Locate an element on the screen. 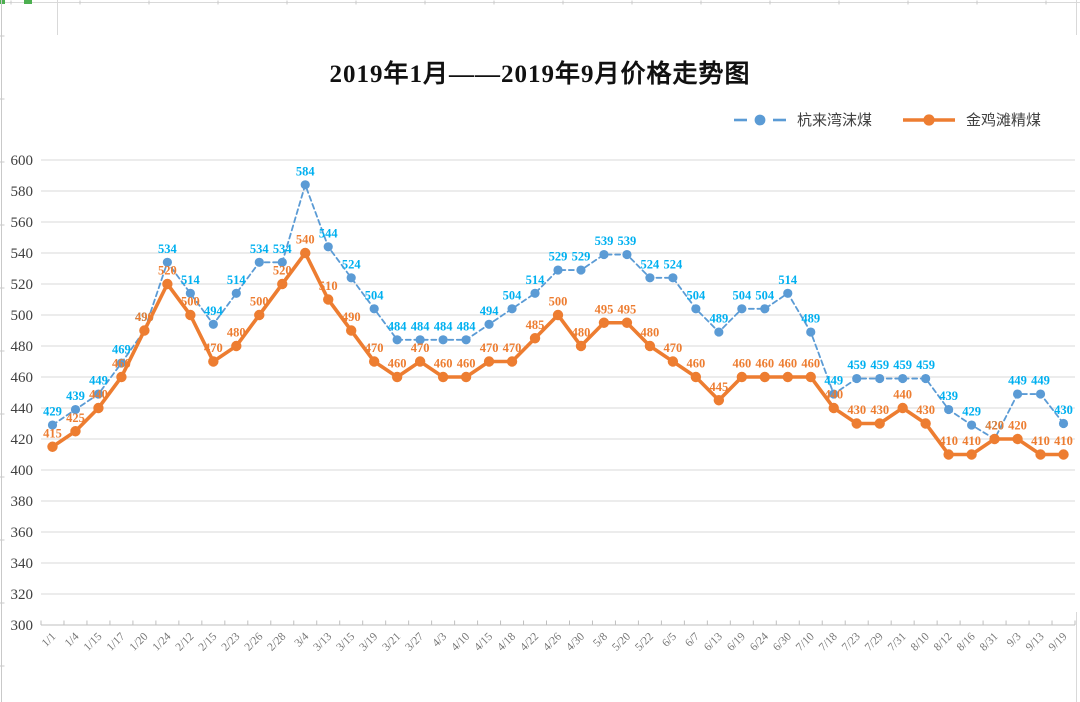  svg-text: 3/21 is located at coordinates (391, 641).